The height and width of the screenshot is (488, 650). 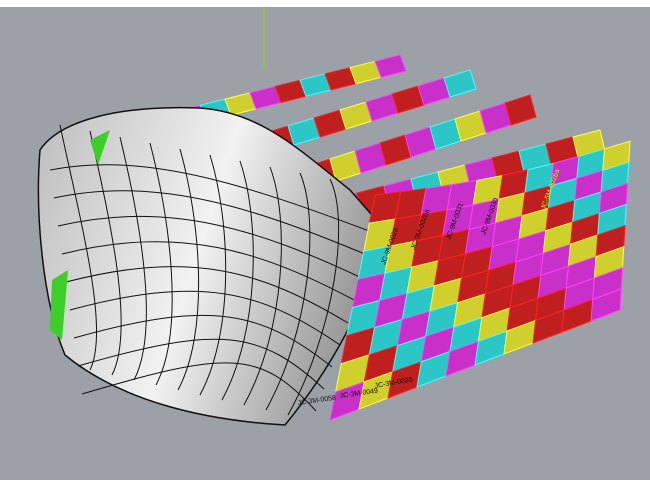 I want to click on green-edge-strip, so click(x=80, y=235).